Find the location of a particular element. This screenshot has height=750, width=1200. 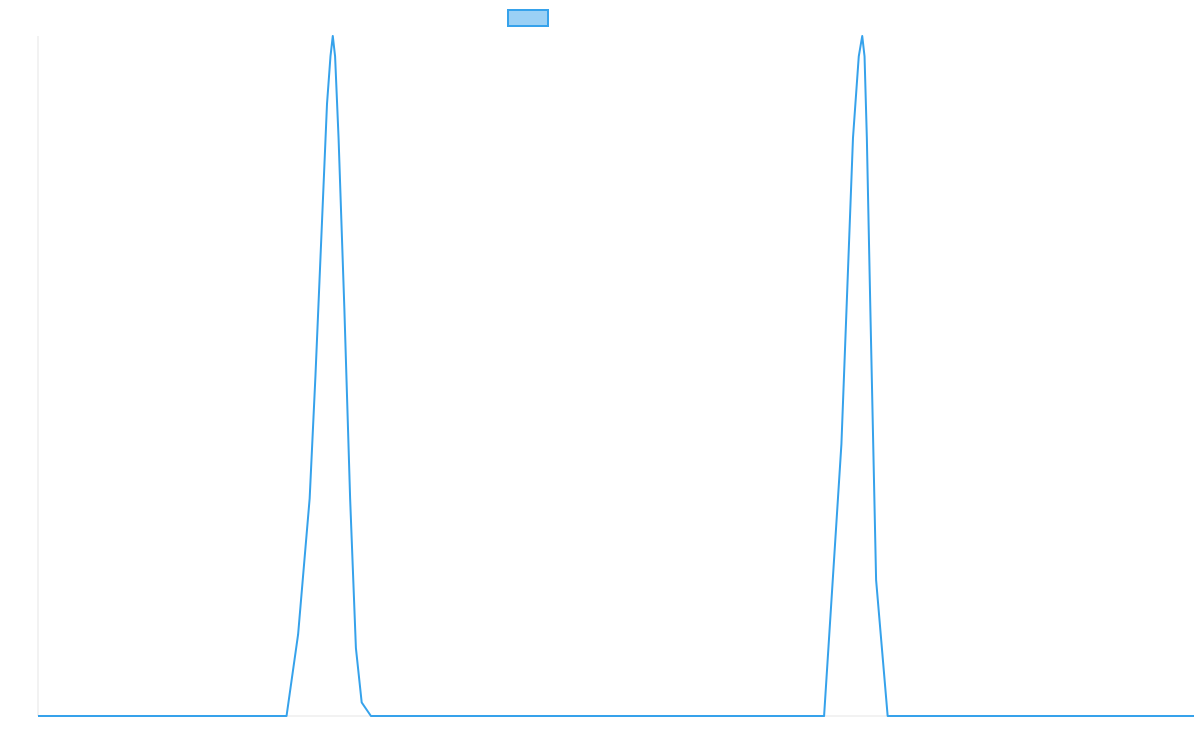

legend is located at coordinates (528, 18).